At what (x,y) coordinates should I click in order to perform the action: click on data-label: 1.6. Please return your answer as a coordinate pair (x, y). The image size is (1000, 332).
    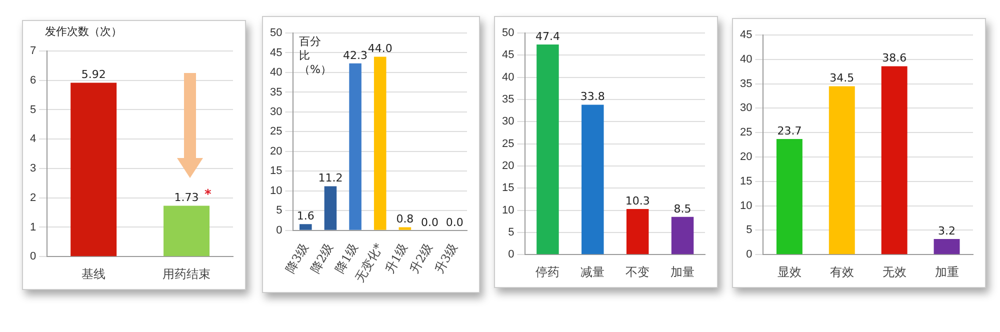
    Looking at the image, I should click on (305, 215).